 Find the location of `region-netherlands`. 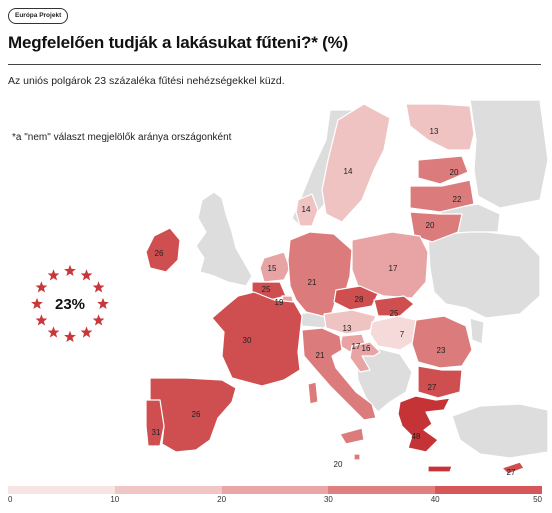

region-netherlands is located at coordinates (275, 267).